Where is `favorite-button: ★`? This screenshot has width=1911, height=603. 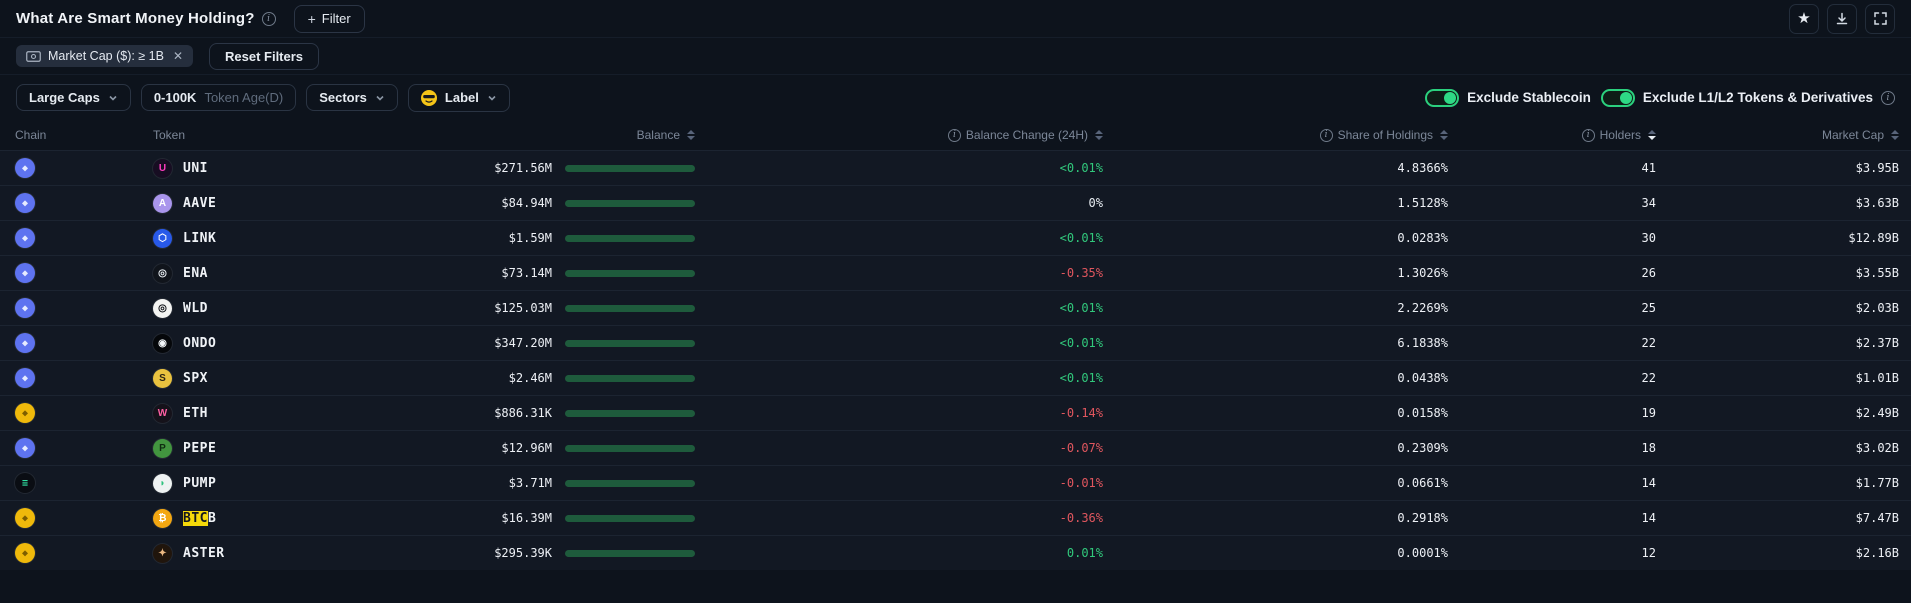
favorite-button: ★ is located at coordinates (1804, 18).